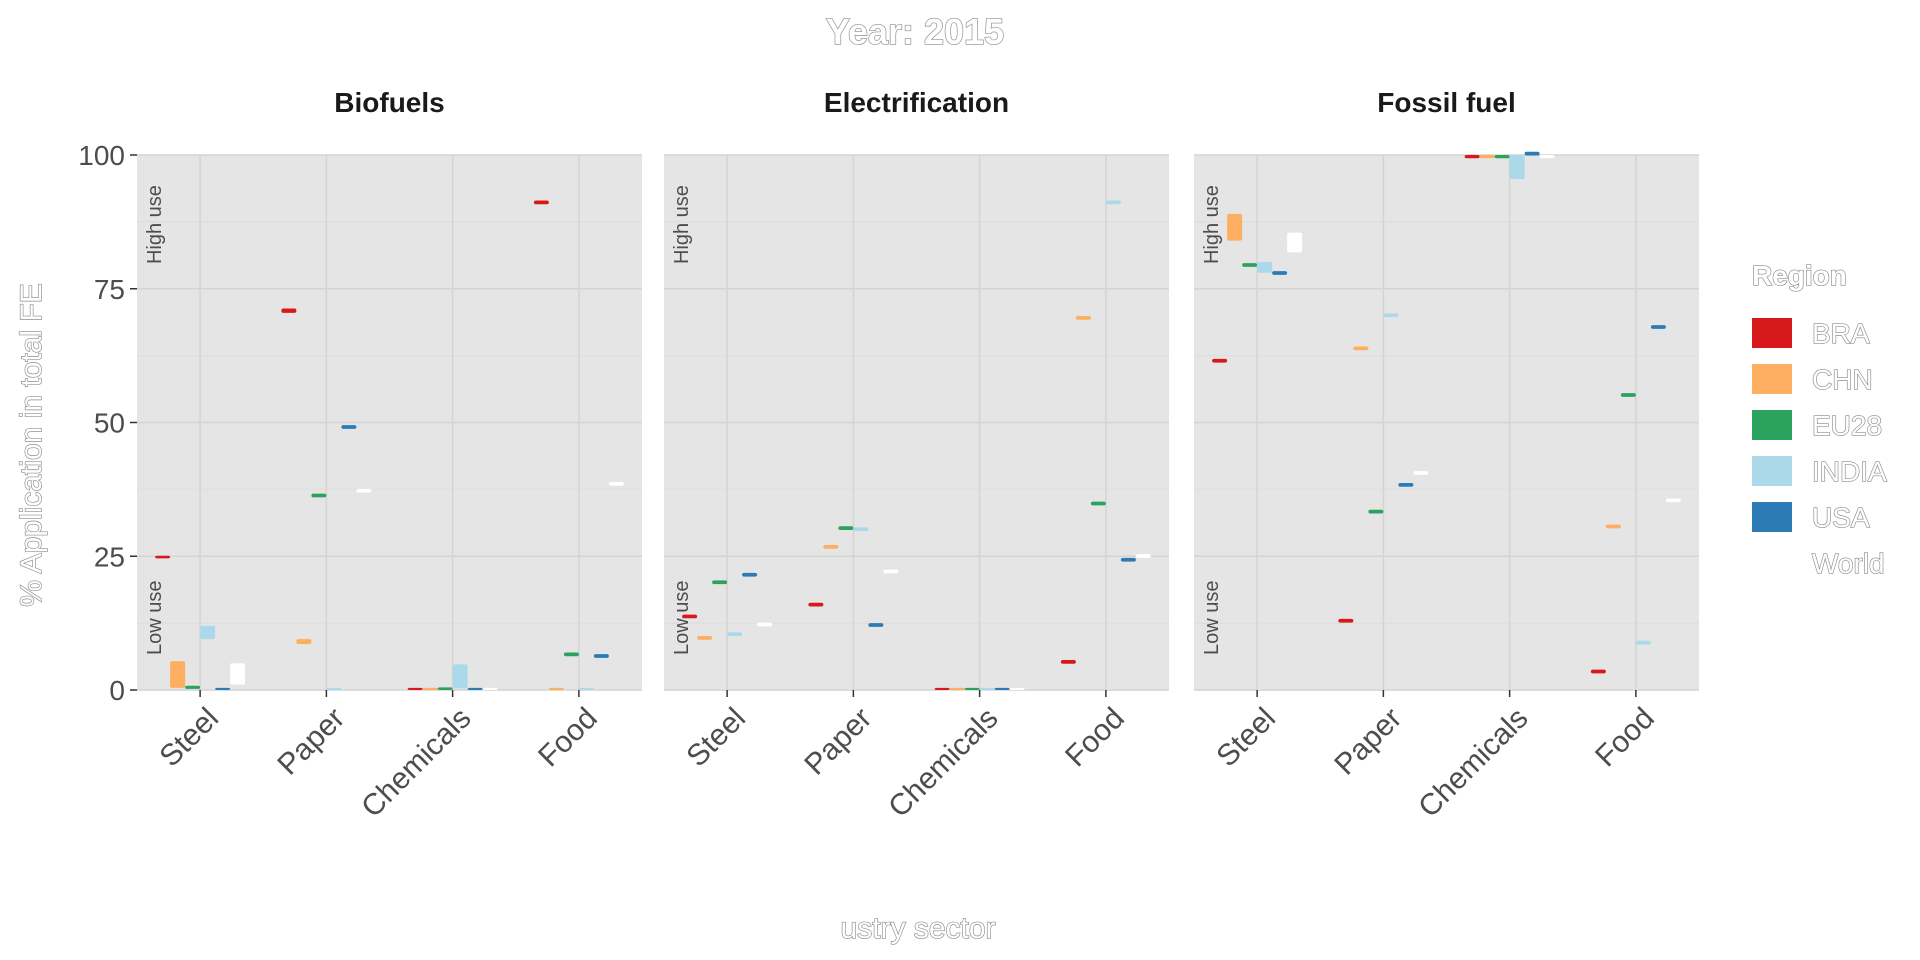 This screenshot has height=960, width=1920. What do you see at coordinates (1842, 379) in the screenshot?
I see `legend-label-chn: CHN` at bounding box center [1842, 379].